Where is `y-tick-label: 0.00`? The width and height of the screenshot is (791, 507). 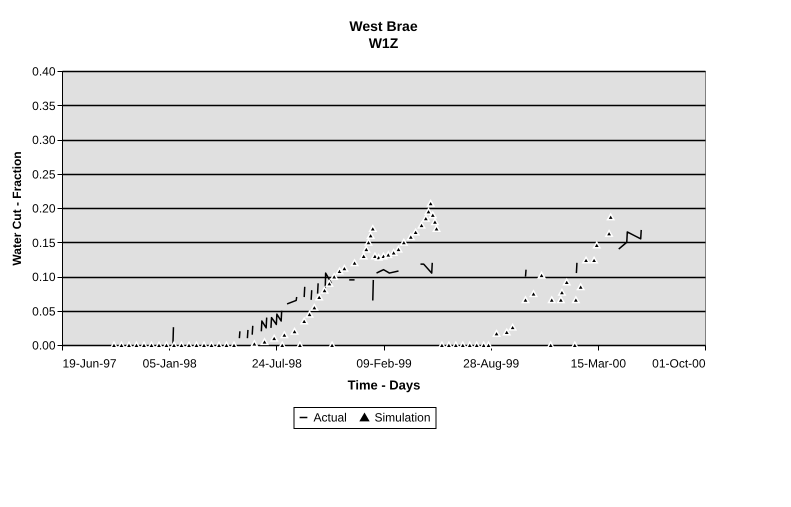
y-tick-label: 0.00 is located at coordinates (44, 345).